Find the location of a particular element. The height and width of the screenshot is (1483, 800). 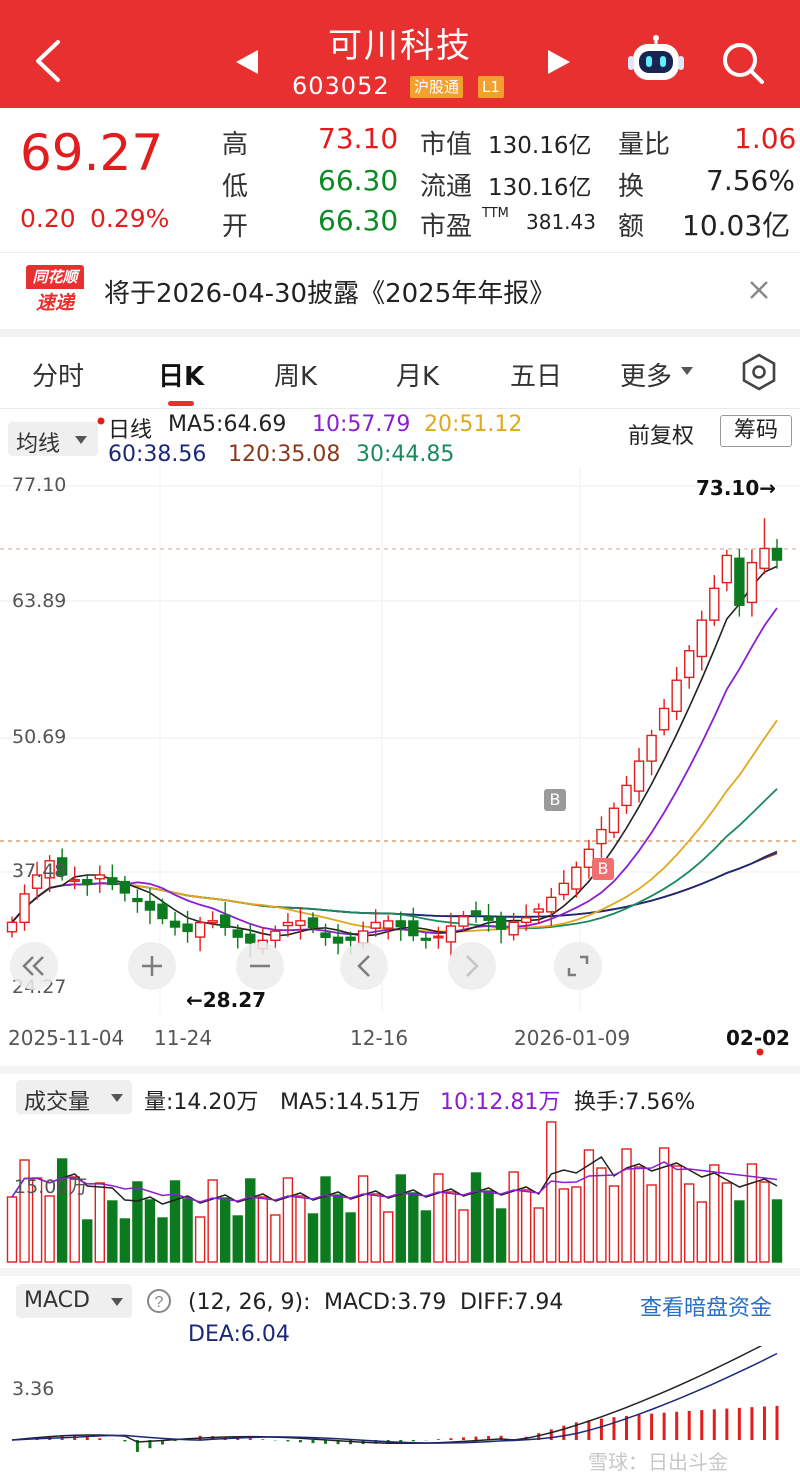

zoom-out-button is located at coordinates (260, 966).